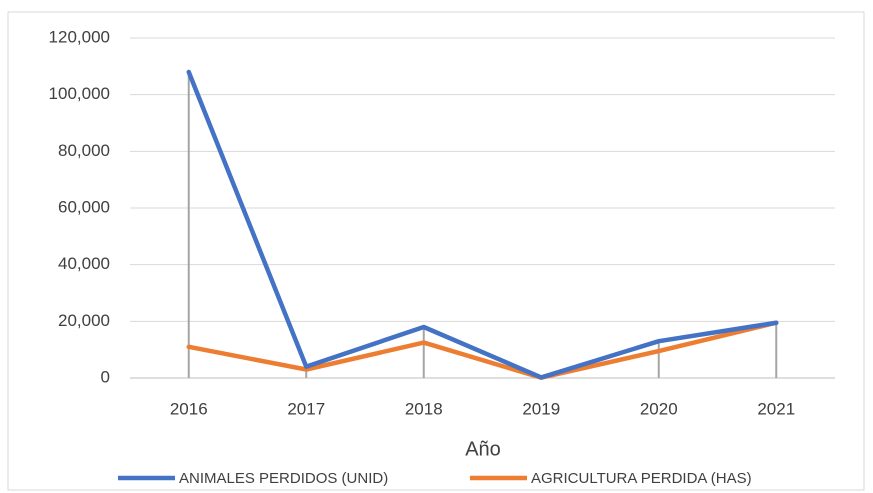 This screenshot has height=493, width=873. Describe the element at coordinates (189, 408) in the screenshot. I see `x-tick-label: 2016` at that location.